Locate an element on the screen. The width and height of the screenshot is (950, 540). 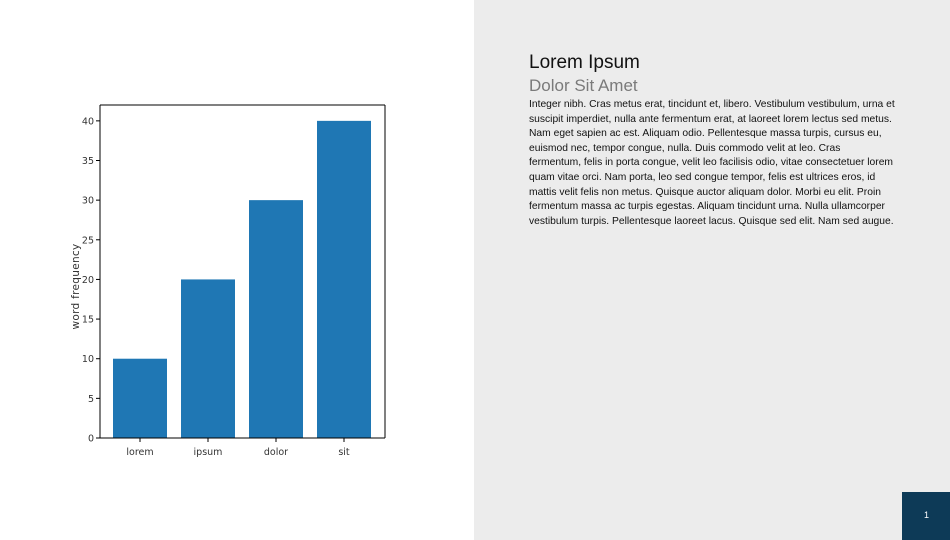
y-tick-label: 0 is located at coordinates (91, 439).